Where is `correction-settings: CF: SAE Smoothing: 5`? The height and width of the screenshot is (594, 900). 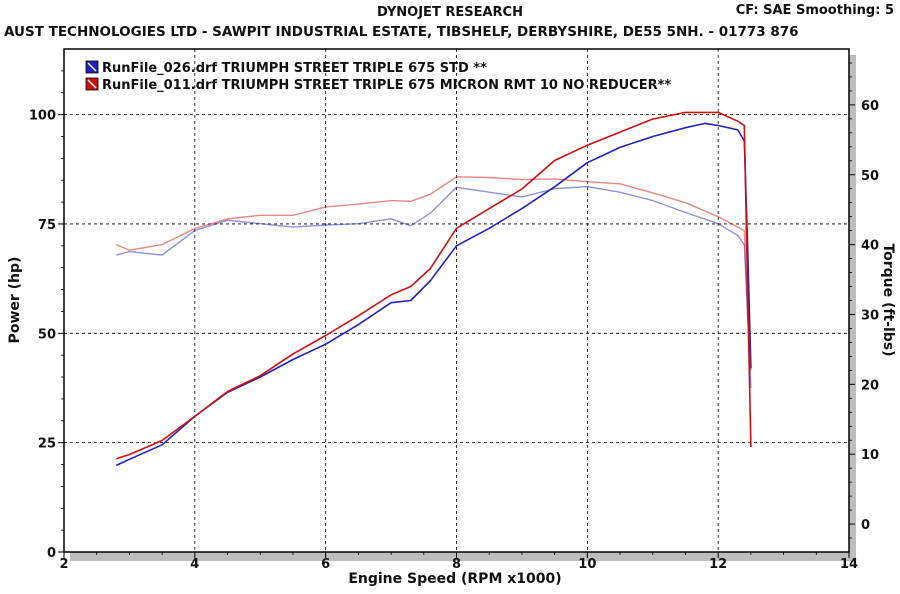 correction-settings: CF: SAE Smoothing: 5 is located at coordinates (814, 10).